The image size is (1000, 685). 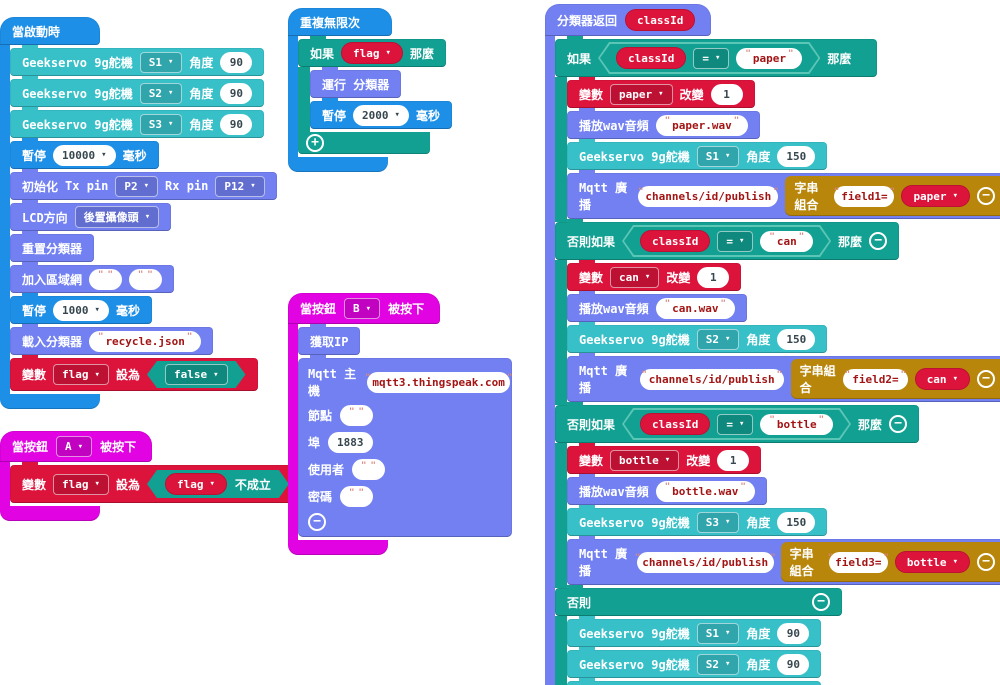 I want to click on boolean-dropdown-hex: false ▾, so click(x=196, y=374).